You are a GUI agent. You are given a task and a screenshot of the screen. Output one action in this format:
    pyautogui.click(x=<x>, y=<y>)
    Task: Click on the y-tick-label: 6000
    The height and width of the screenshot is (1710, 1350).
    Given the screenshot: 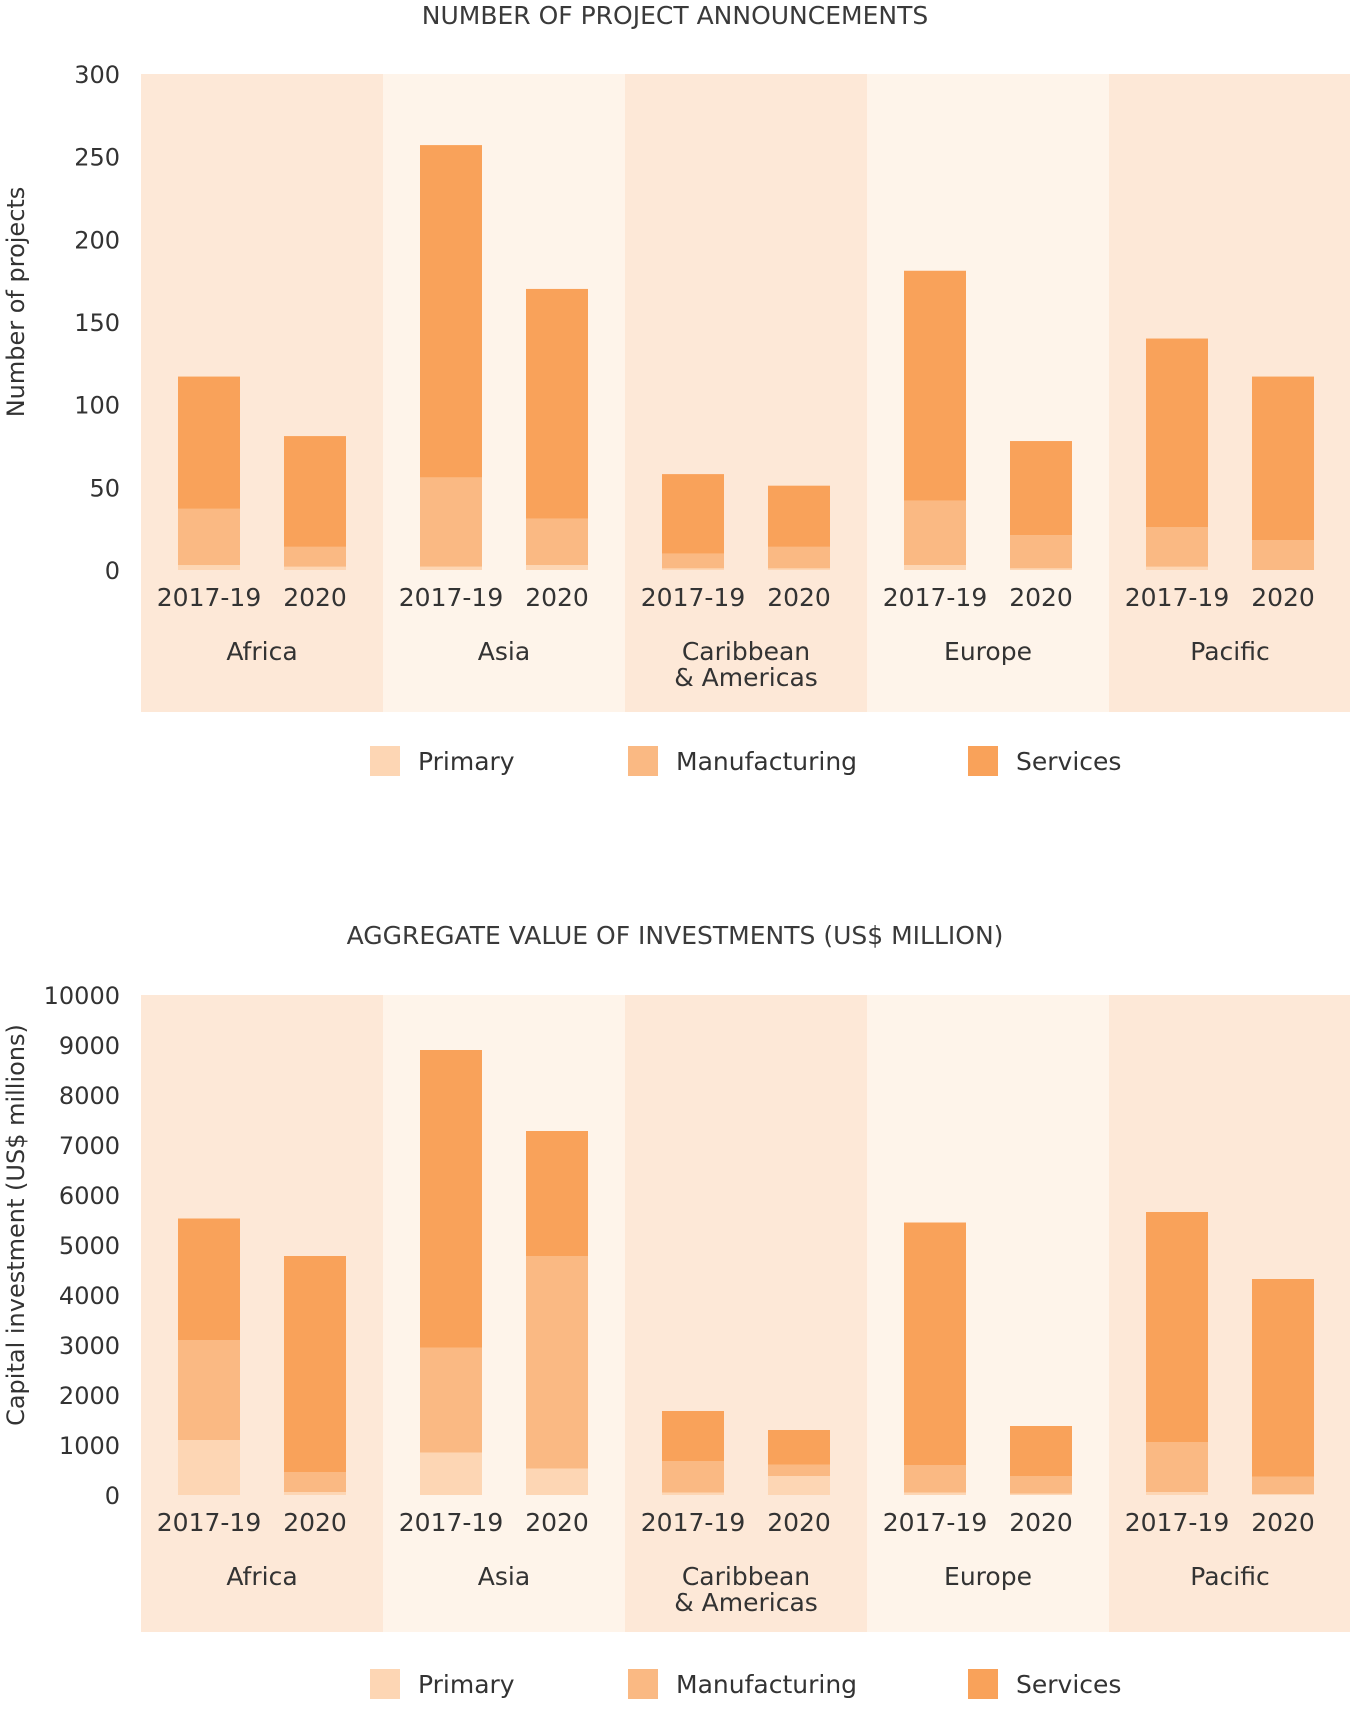 What is the action you would take?
    pyautogui.click(x=89, y=1196)
    